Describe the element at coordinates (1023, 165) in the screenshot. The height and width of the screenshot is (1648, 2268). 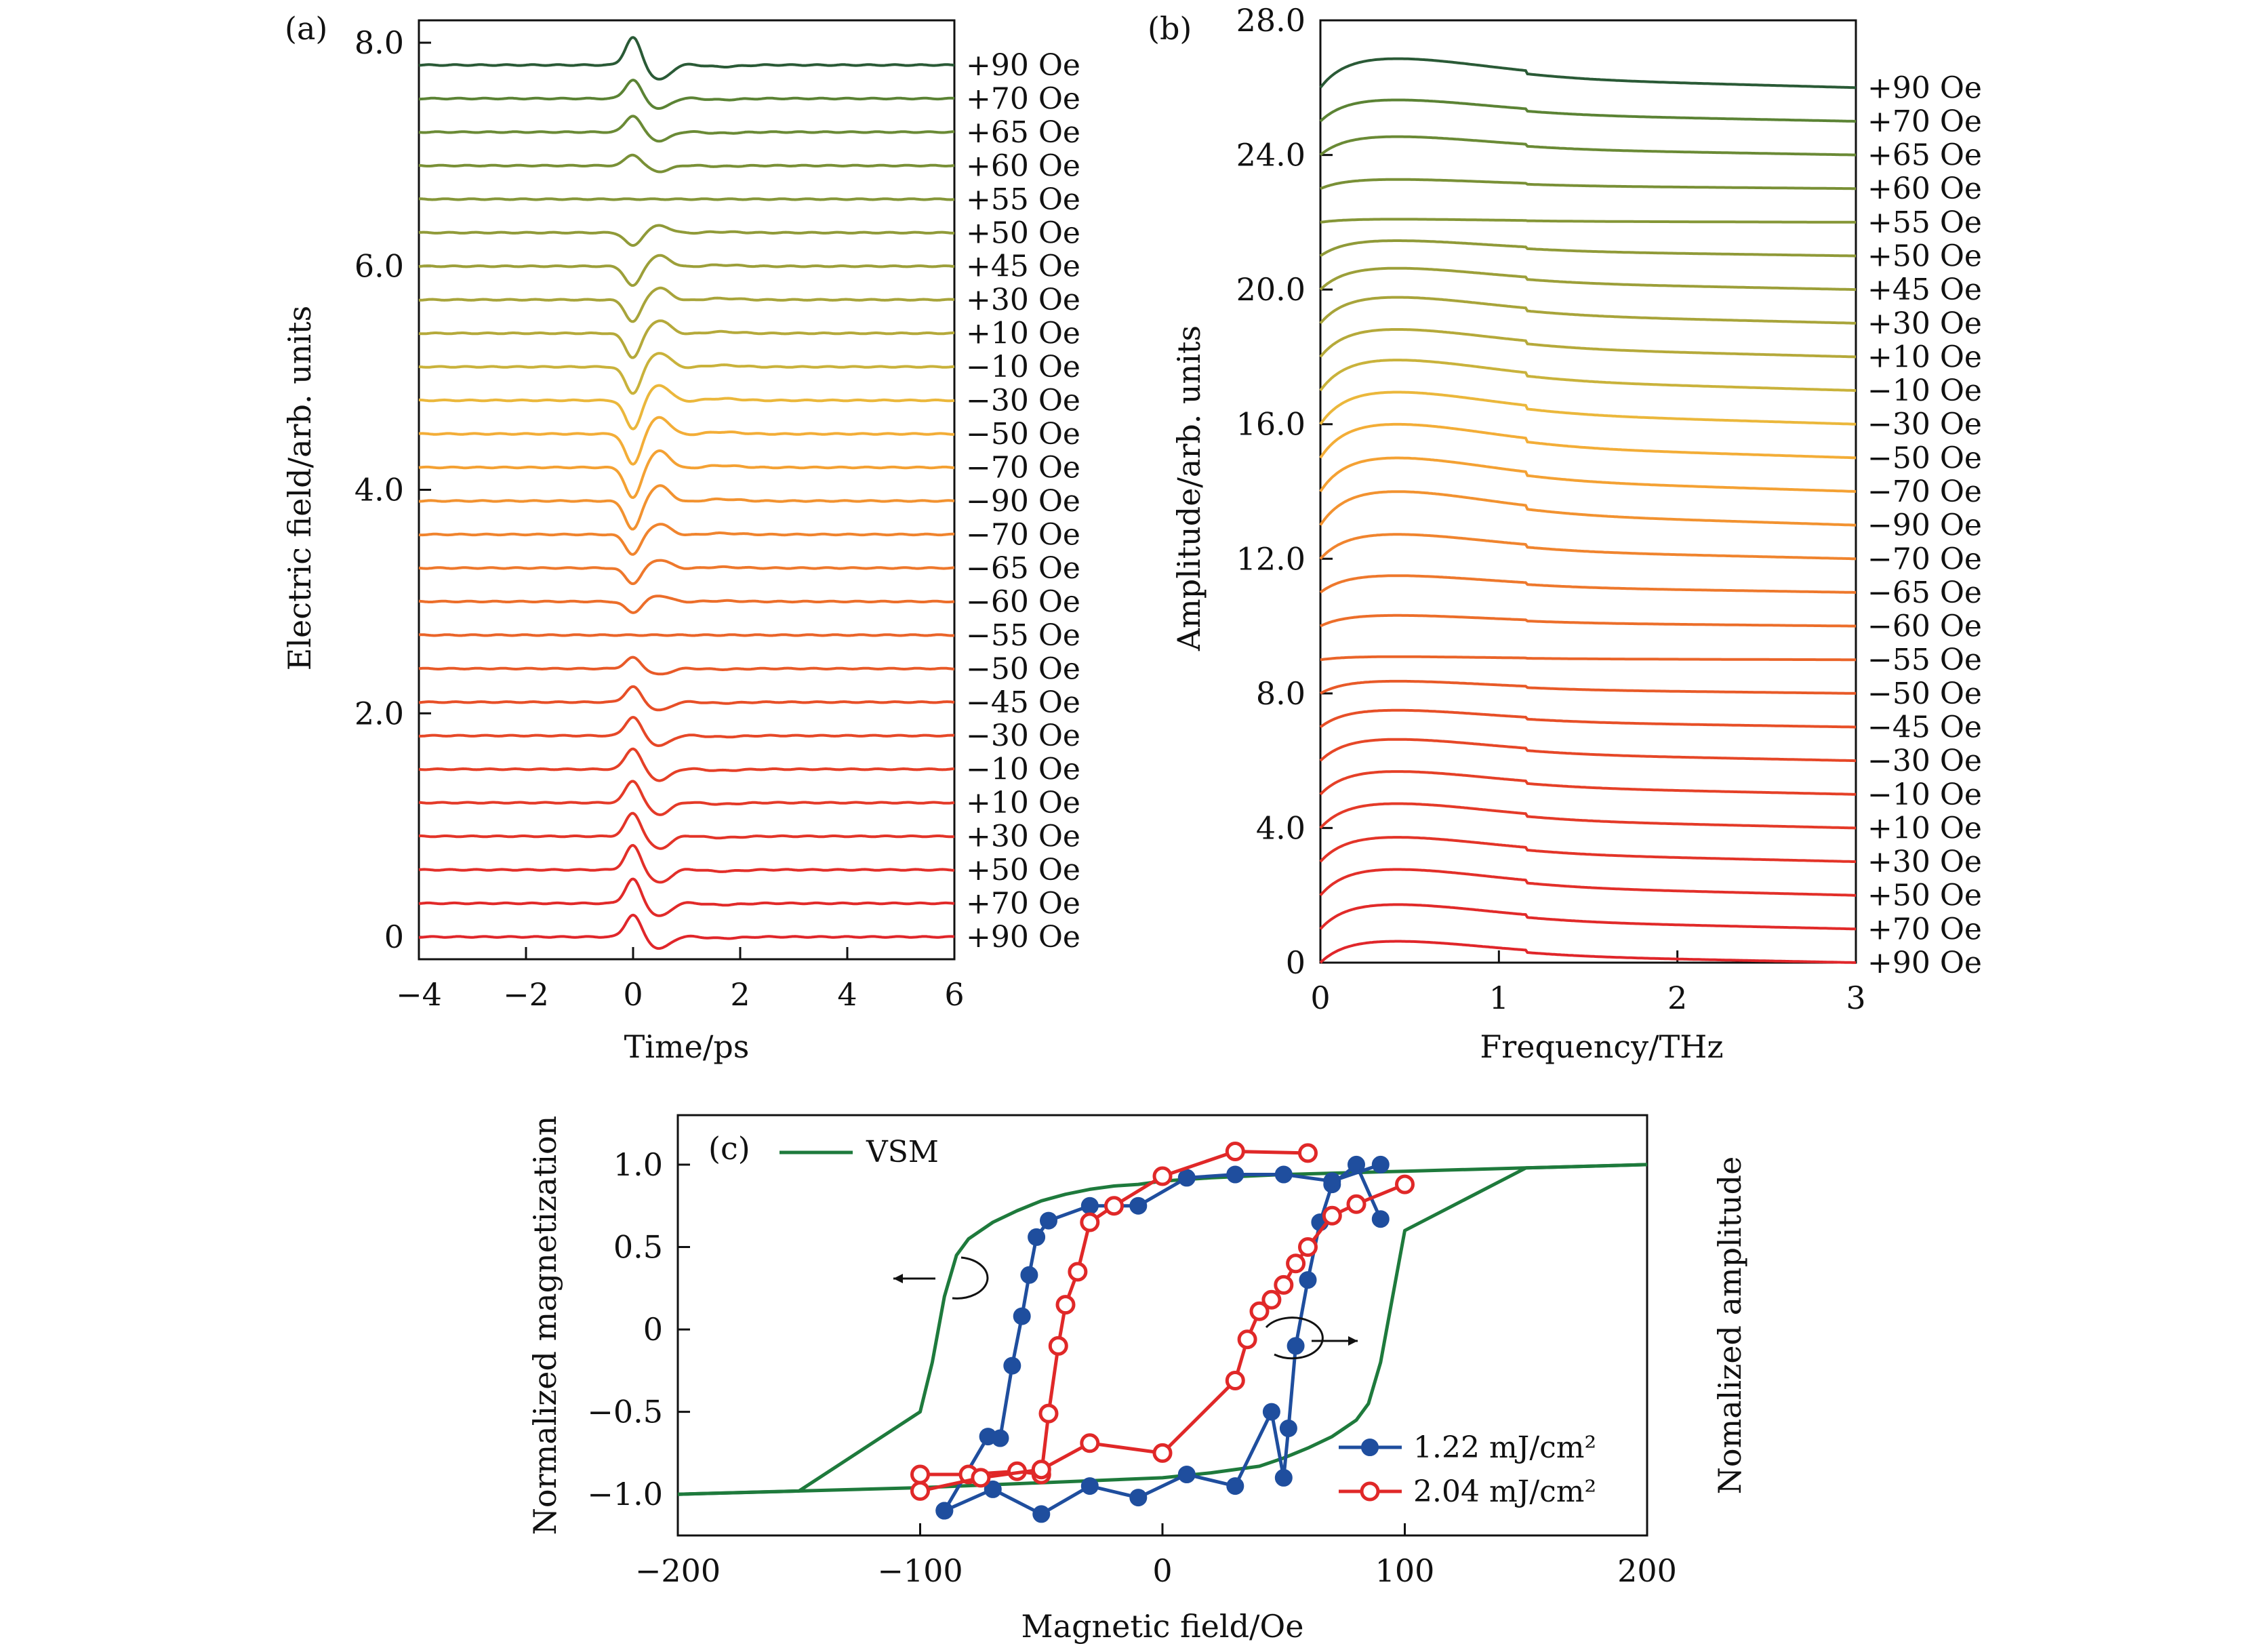
I see `time-trace-label: +60 Oe` at that location.